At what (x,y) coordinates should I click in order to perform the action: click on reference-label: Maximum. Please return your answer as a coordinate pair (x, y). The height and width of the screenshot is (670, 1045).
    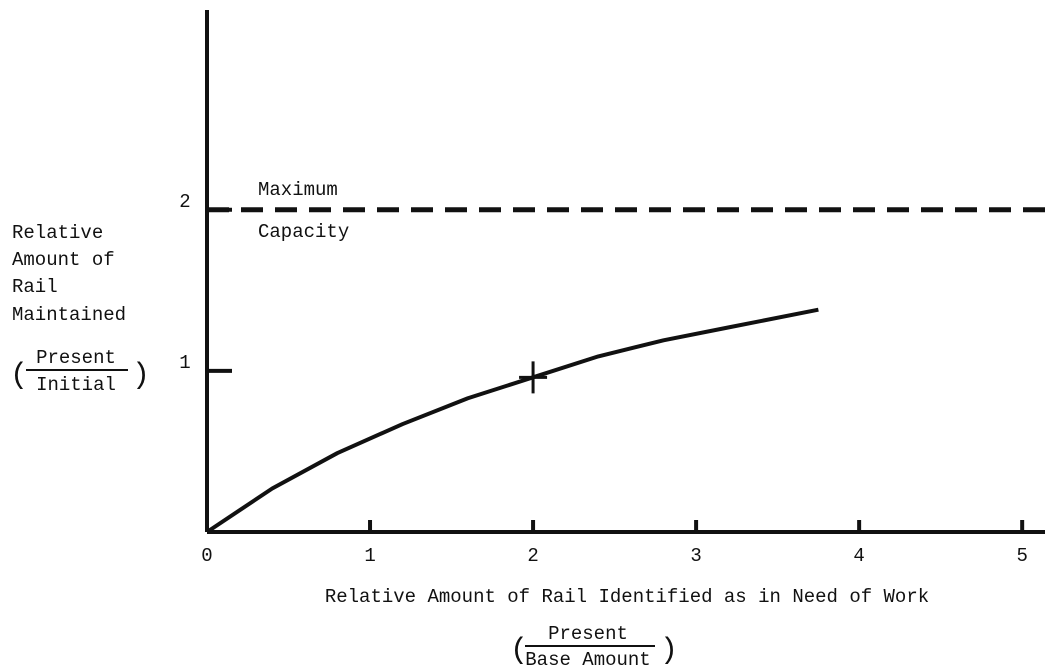
    Looking at the image, I should click on (298, 190).